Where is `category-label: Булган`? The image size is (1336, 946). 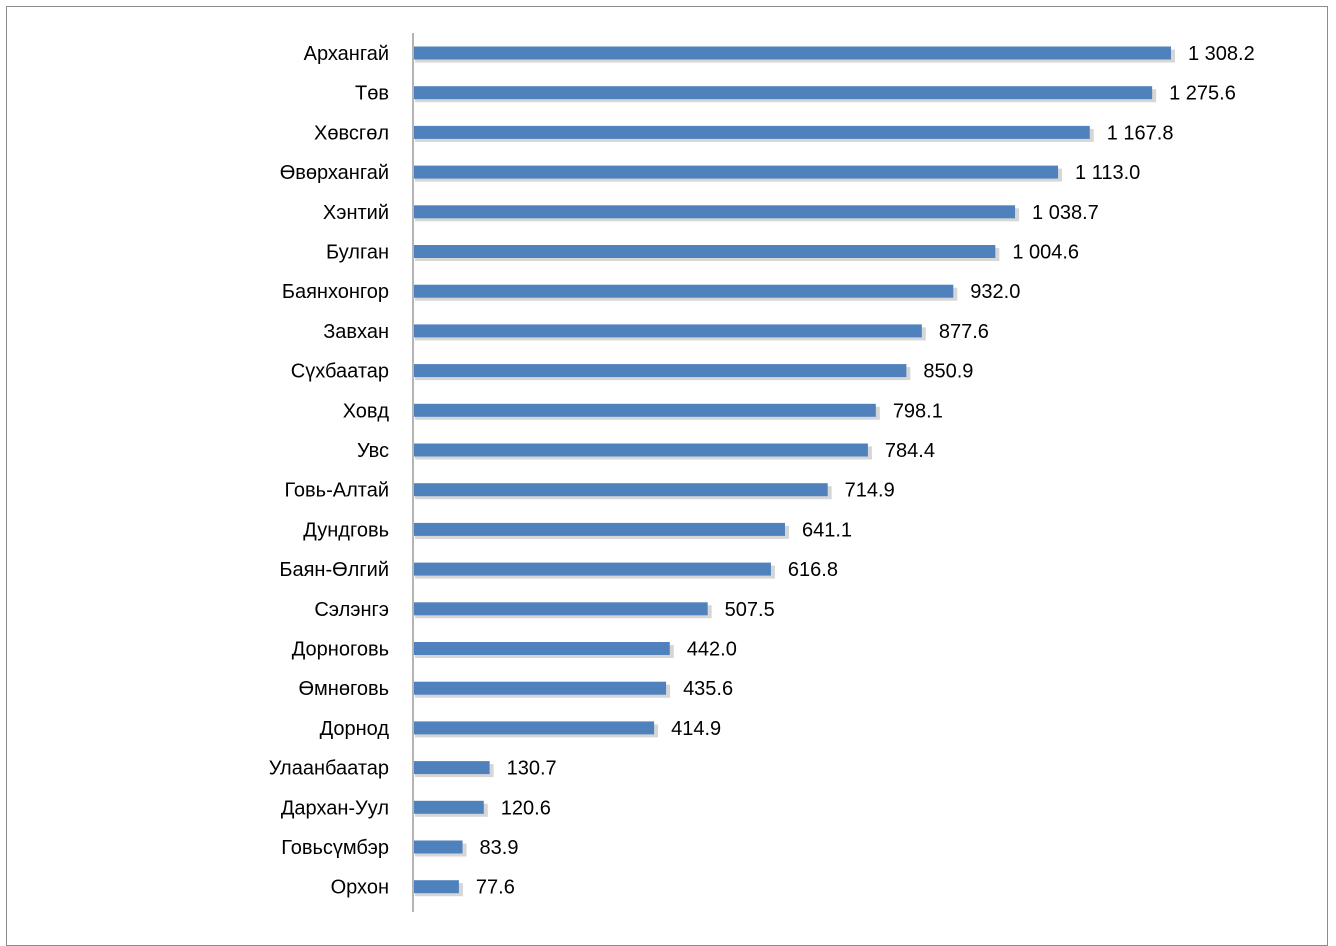
category-label: Булган is located at coordinates (357, 253).